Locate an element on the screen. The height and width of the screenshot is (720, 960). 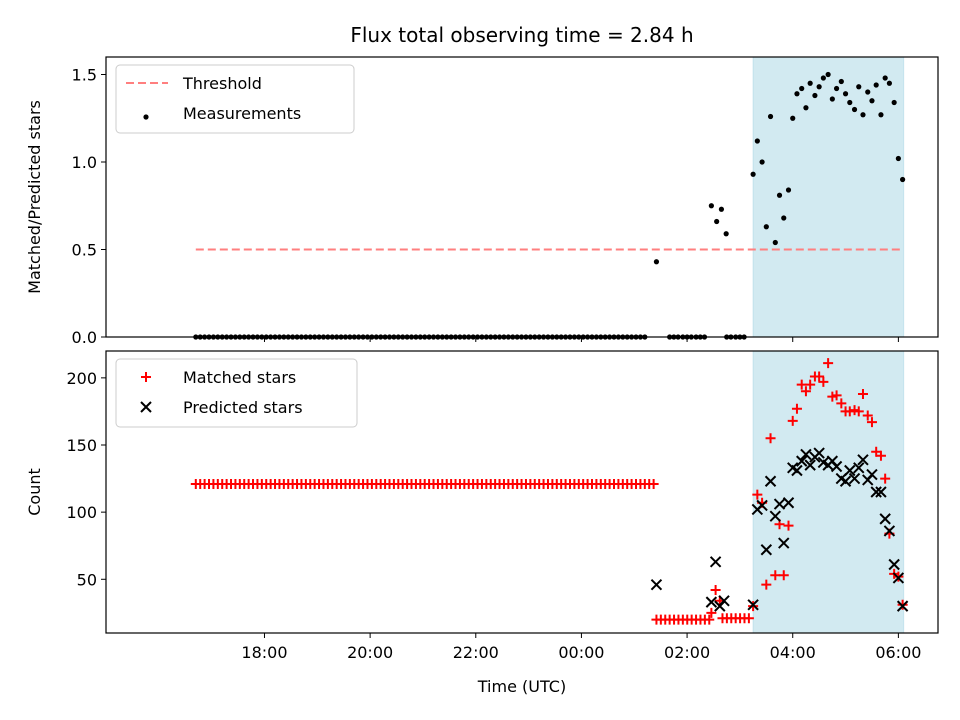
y-tick-label: 150 is located at coordinates (81, 445).